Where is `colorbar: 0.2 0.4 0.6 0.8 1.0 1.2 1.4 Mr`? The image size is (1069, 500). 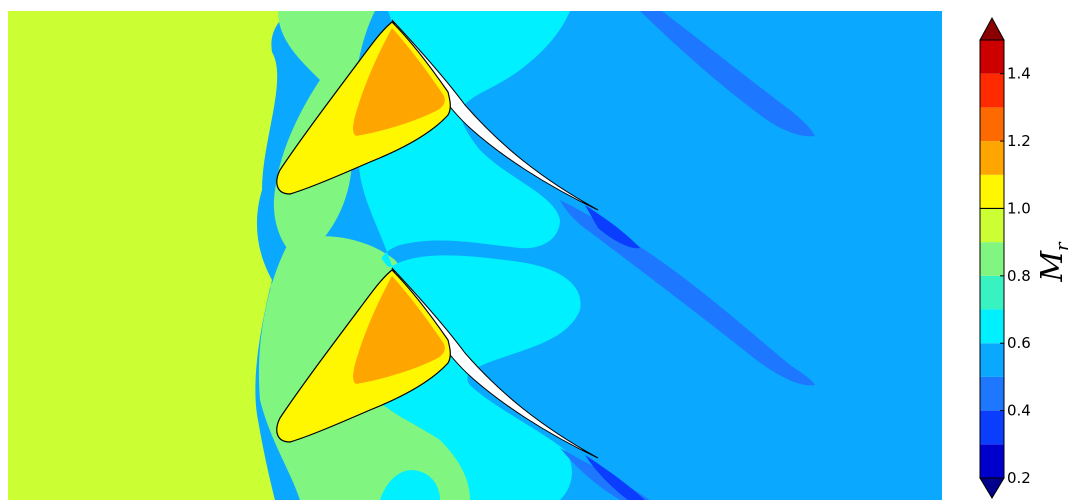 colorbar: 0.2 0.4 0.6 0.8 1.0 1.2 1.4 Mr is located at coordinates (1024, 257).